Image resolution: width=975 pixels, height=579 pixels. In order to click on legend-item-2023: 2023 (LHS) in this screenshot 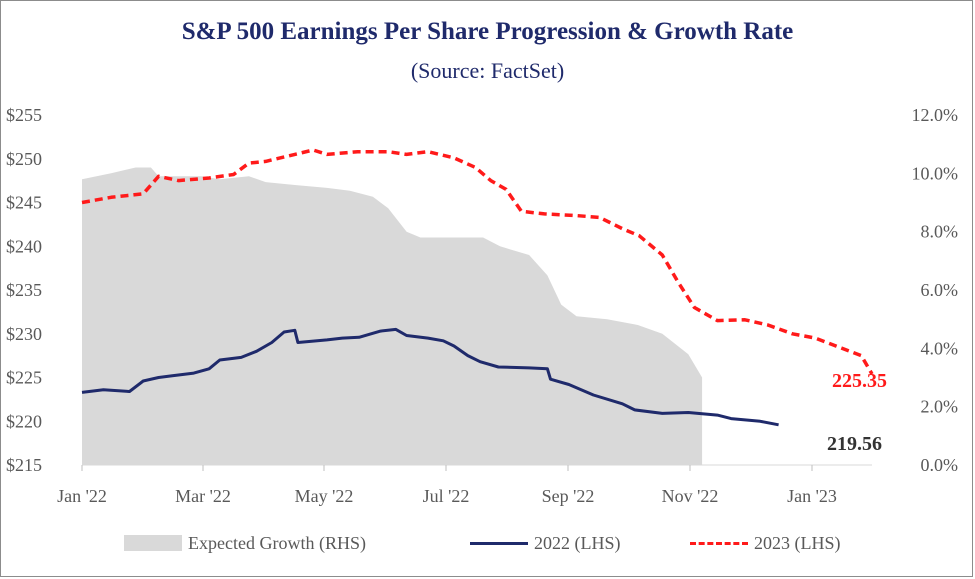, I will do `click(765, 543)`.